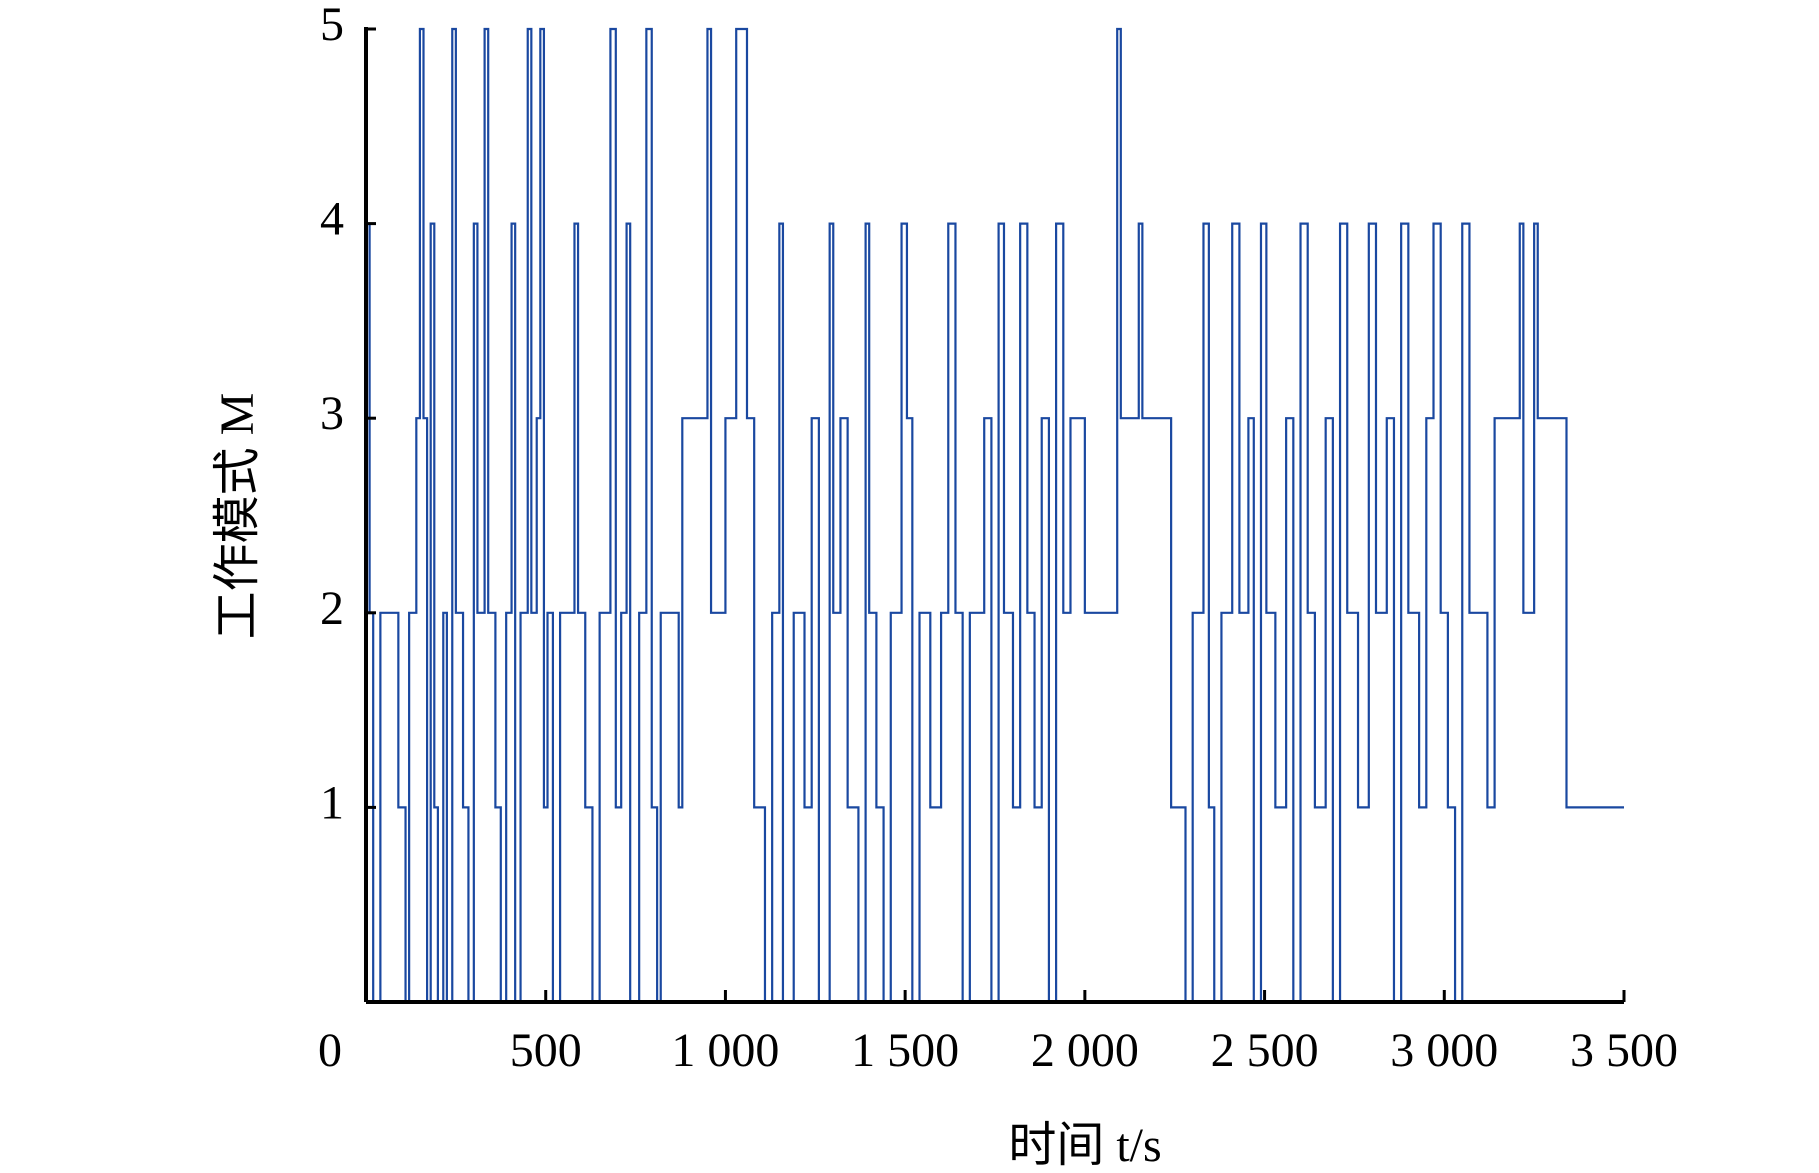 This screenshot has width=1819, height=1173. I want to click on x-tick-label: 0, so click(330, 1050).